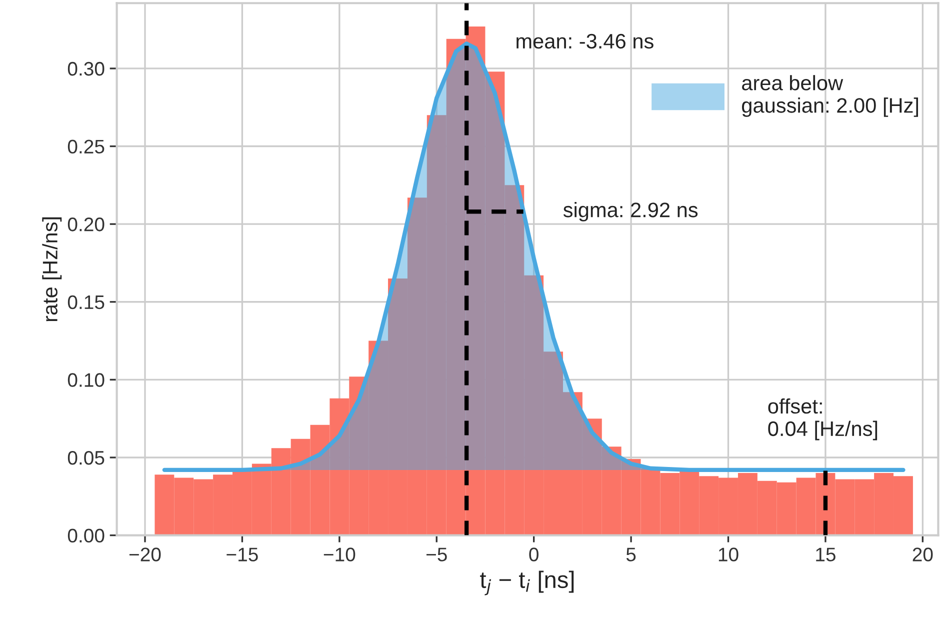 The width and height of the screenshot is (942, 621). What do you see at coordinates (52, 269) in the screenshot?
I see `y-axis-title: rate [Hz/ns]` at bounding box center [52, 269].